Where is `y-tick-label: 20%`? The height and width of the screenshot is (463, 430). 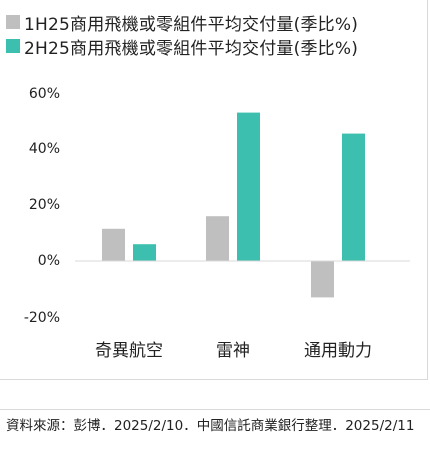
y-tick-label: 20% is located at coordinates (44, 205).